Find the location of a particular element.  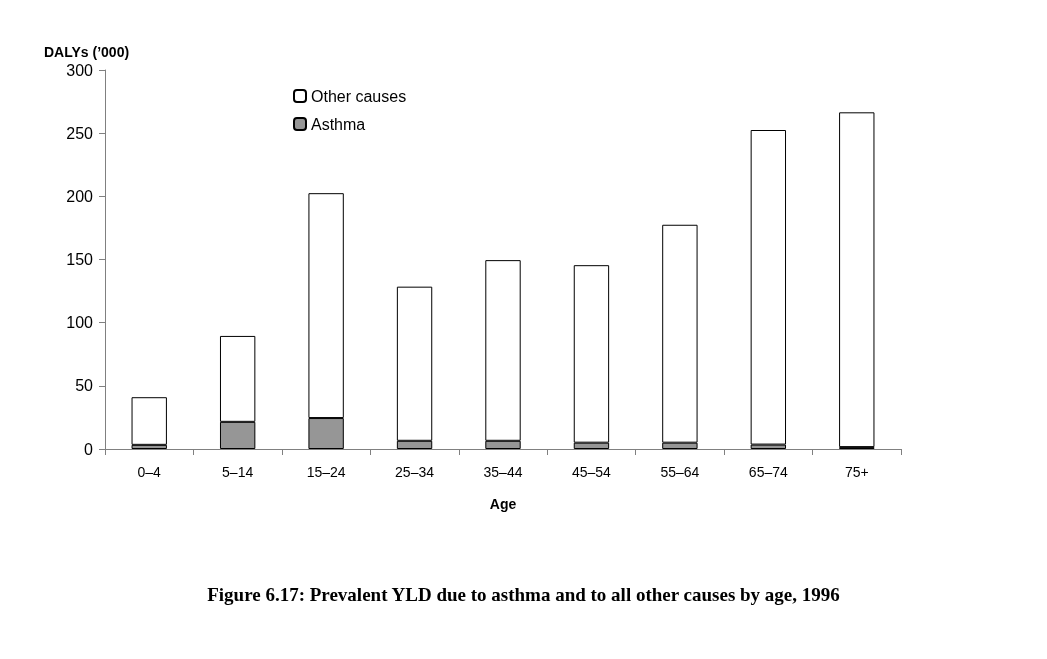

x-tick-label: 5–14 is located at coordinates (238, 472).